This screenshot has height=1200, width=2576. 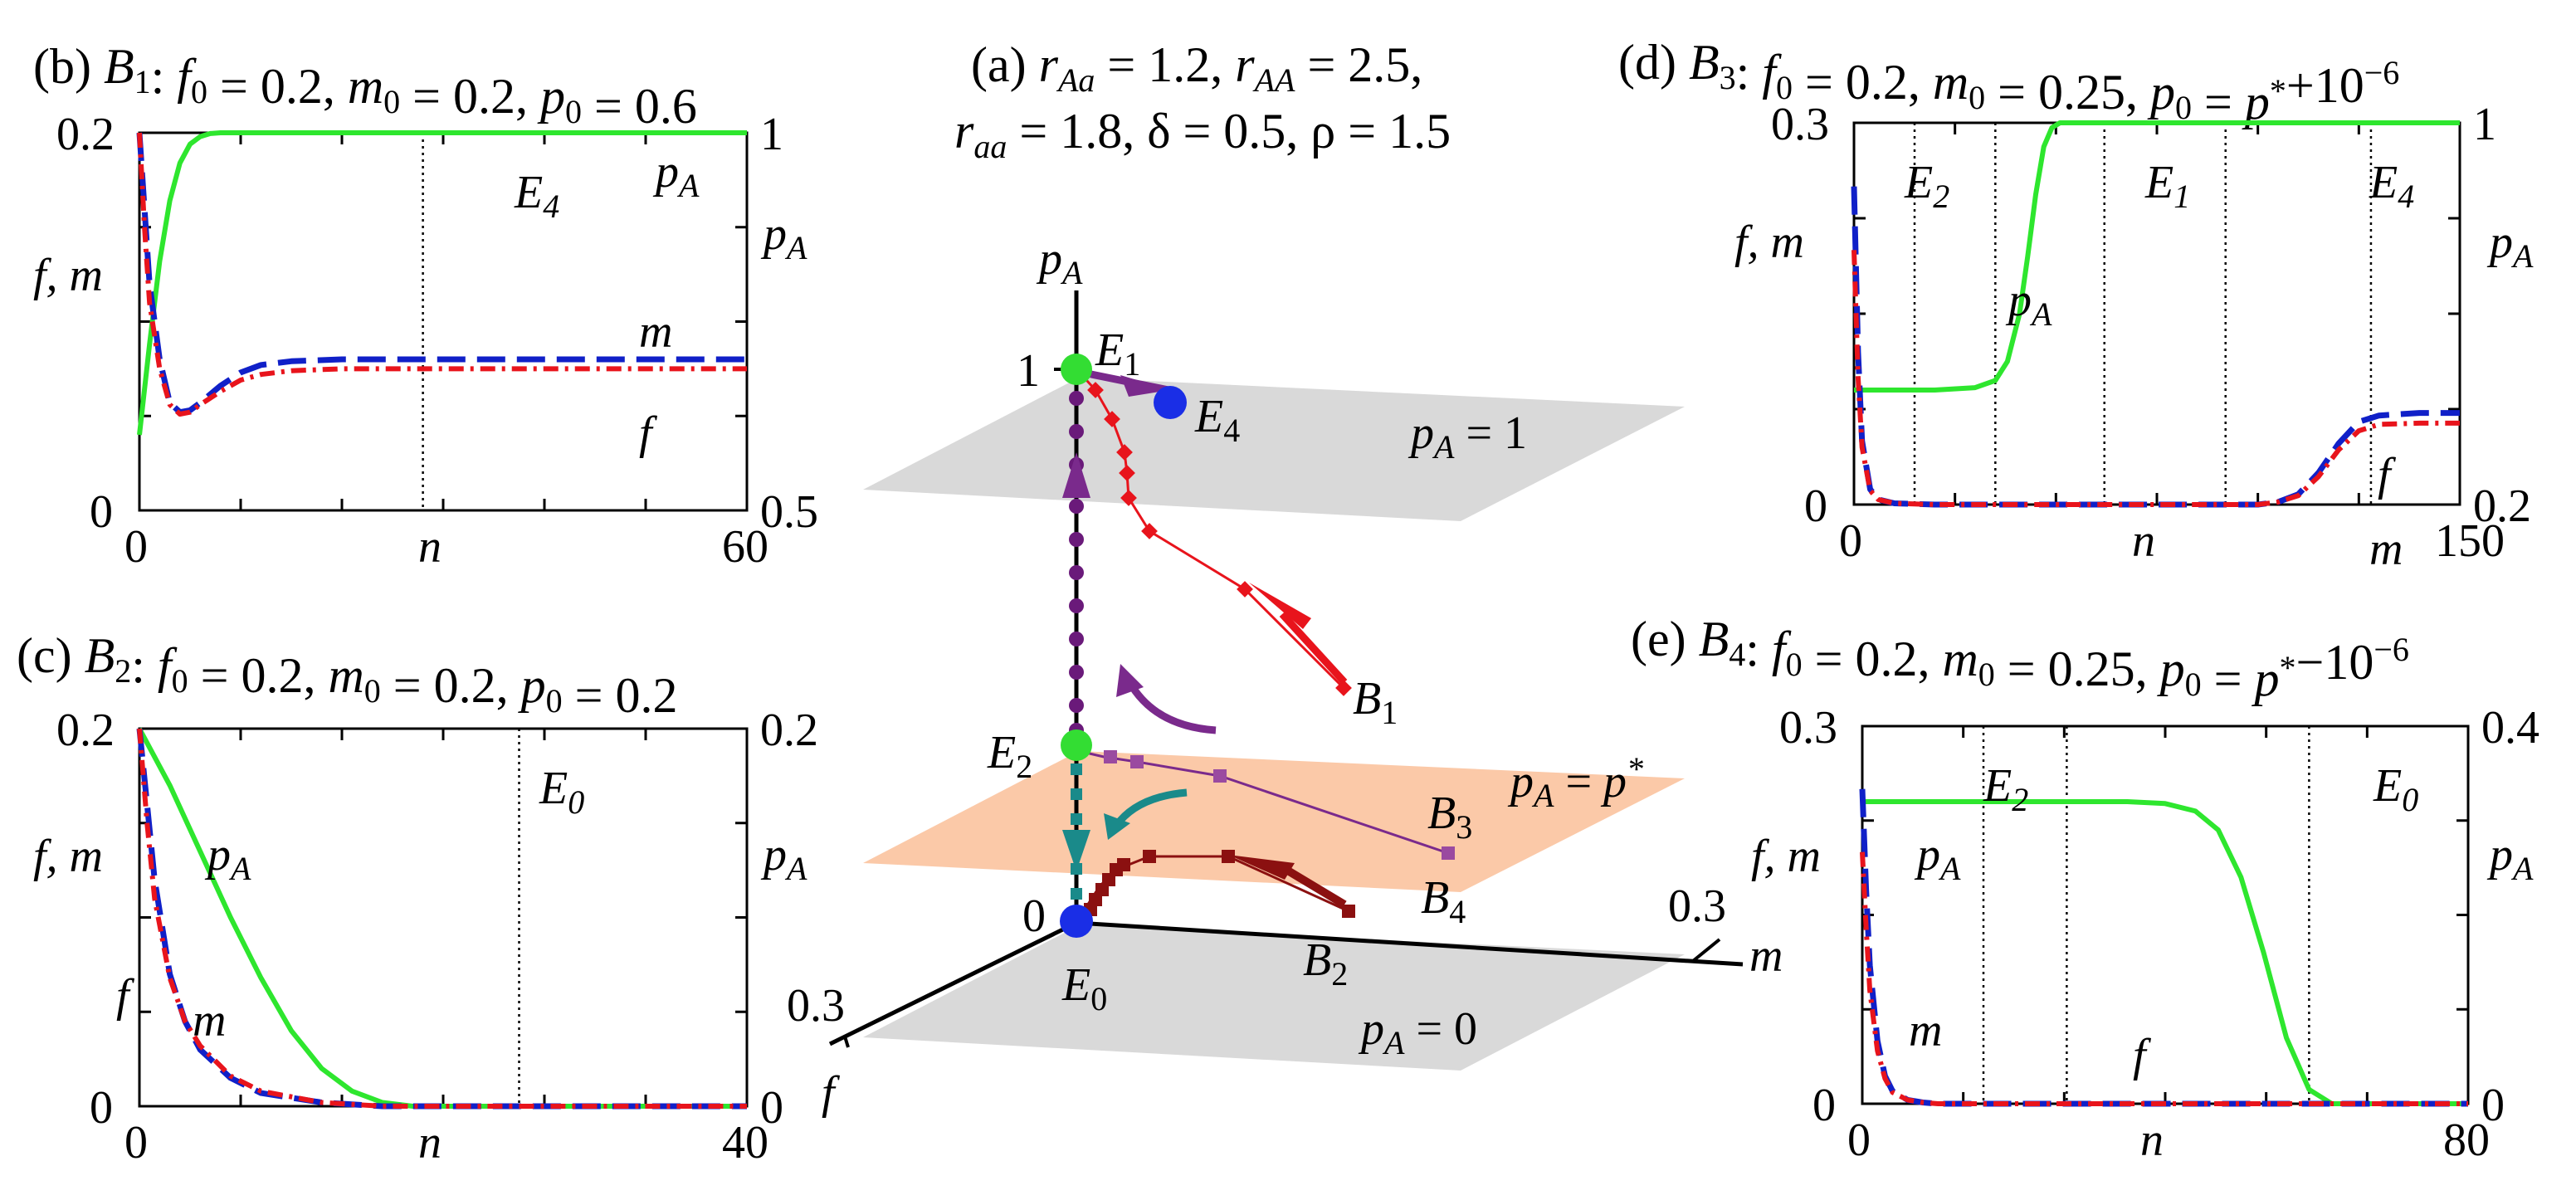 I want to click on plane-label-mid: pA = p*, so click(x=1575, y=782).